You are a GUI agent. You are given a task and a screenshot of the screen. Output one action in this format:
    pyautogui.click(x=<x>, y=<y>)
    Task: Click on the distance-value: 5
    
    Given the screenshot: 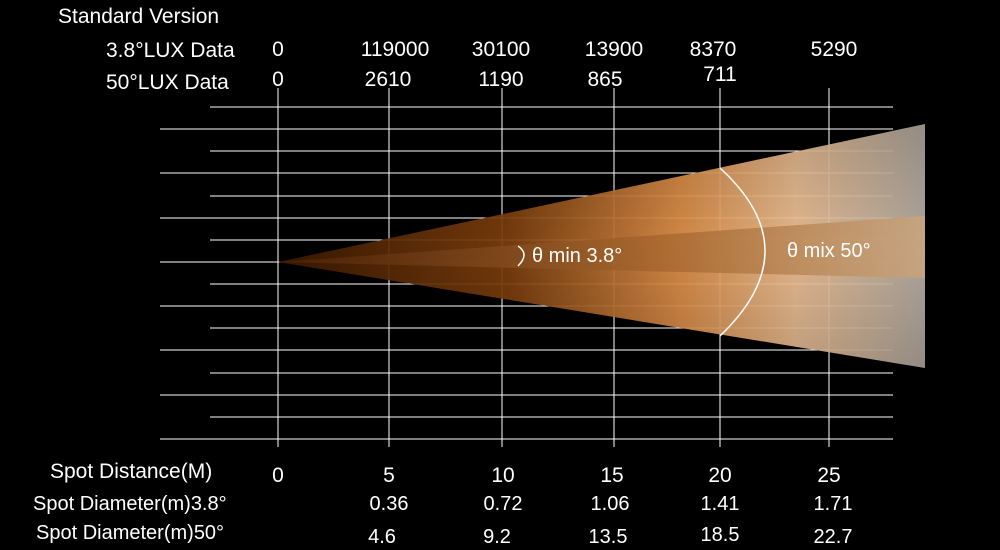 What is the action you would take?
    pyautogui.click(x=389, y=475)
    